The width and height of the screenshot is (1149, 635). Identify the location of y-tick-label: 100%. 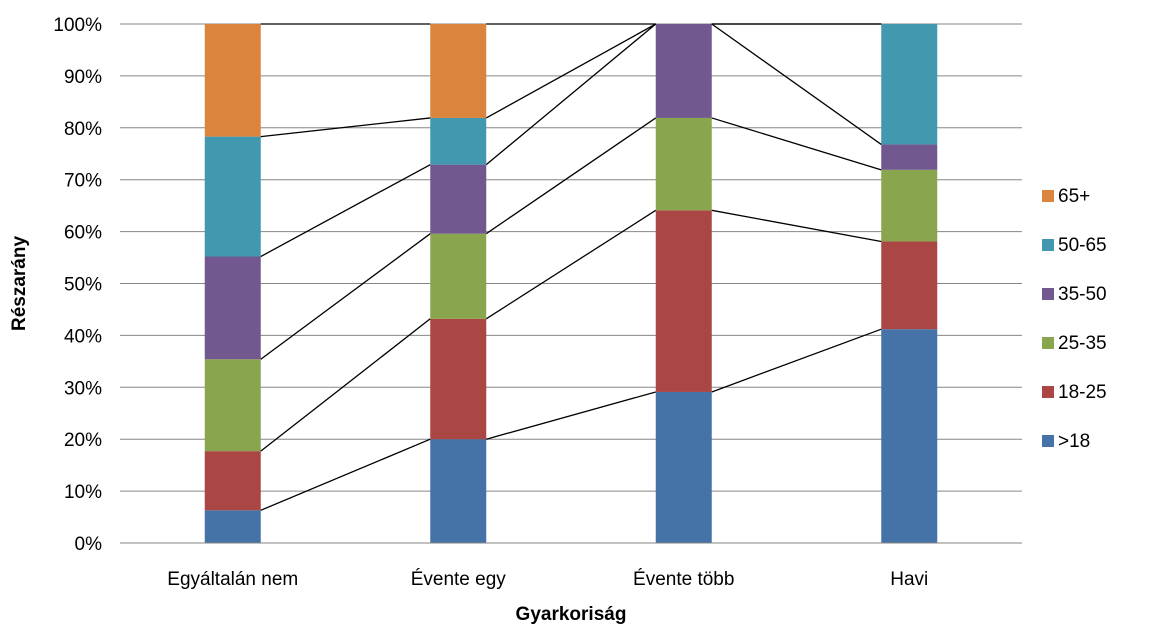
(77, 25).